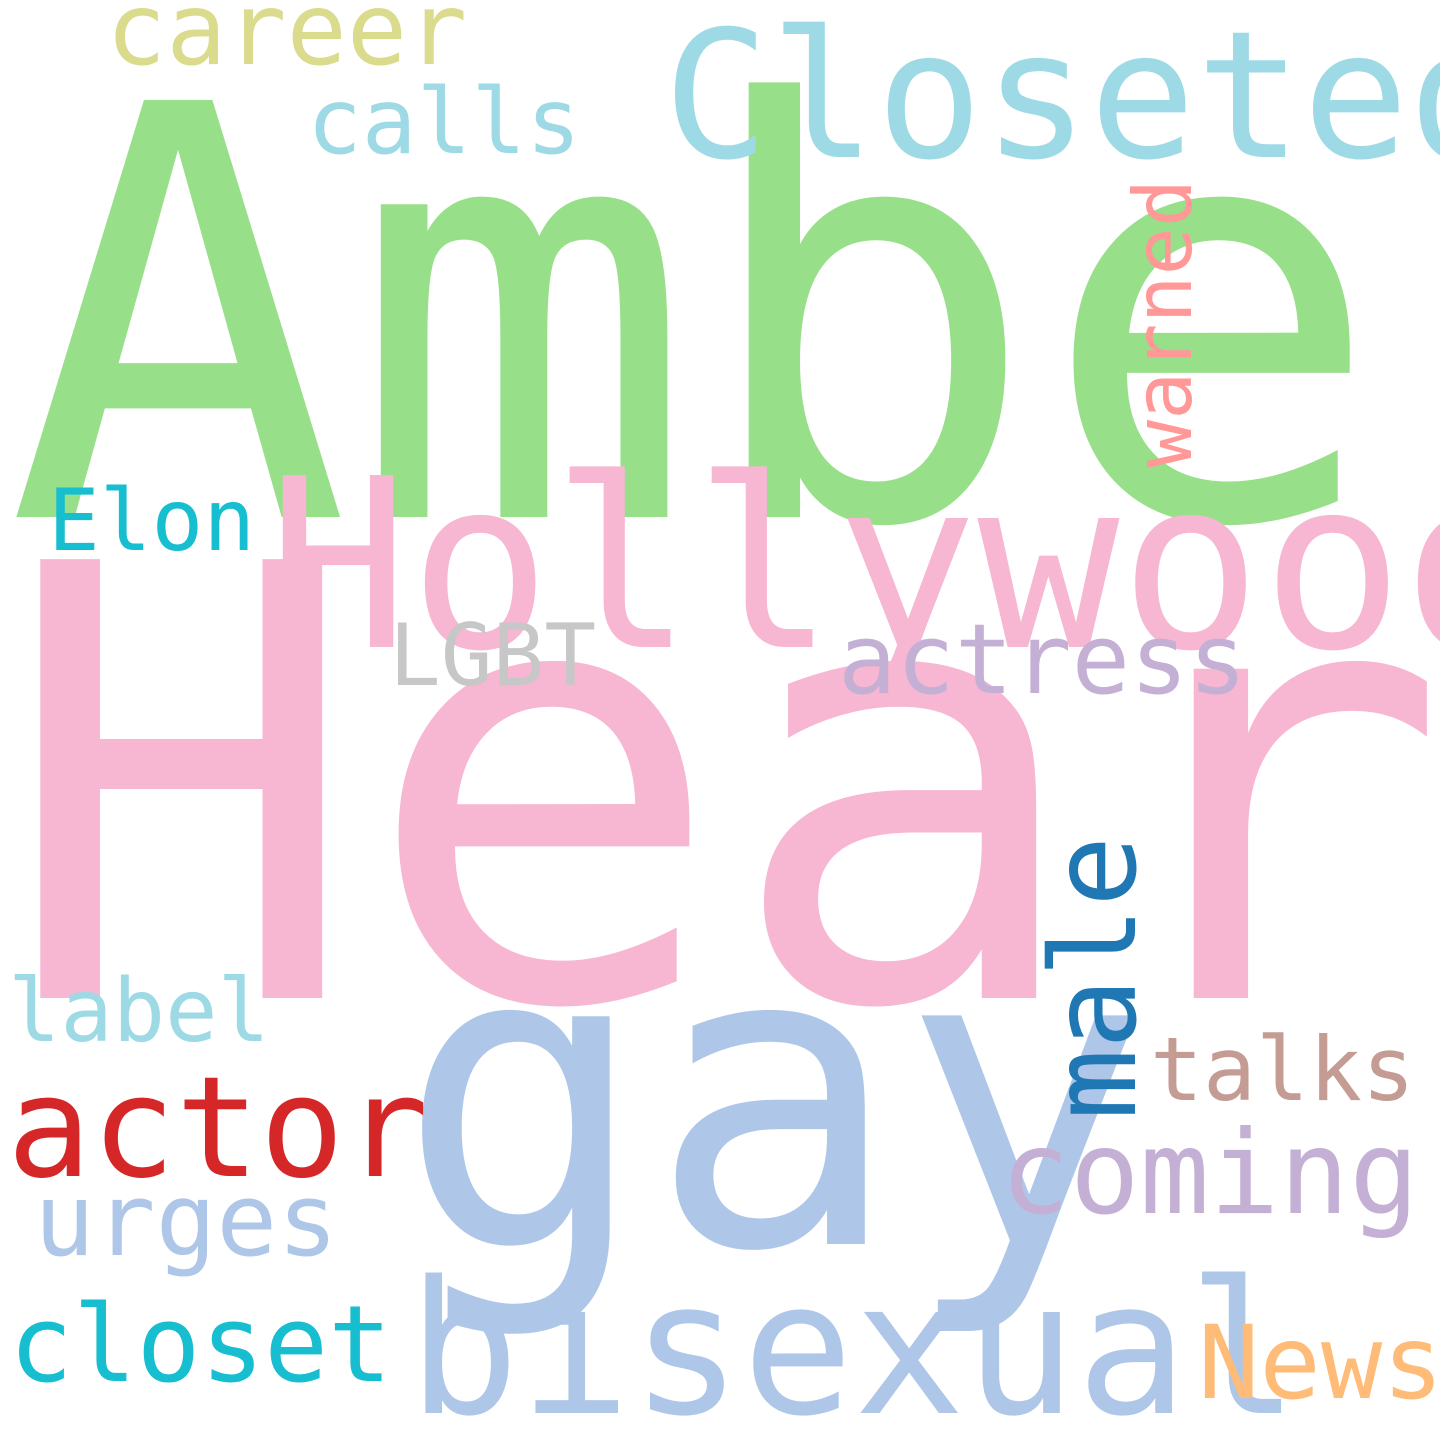 The width and height of the screenshot is (1440, 1440). What do you see at coordinates (218, 1128) in the screenshot?
I see `word-actor: actor` at bounding box center [218, 1128].